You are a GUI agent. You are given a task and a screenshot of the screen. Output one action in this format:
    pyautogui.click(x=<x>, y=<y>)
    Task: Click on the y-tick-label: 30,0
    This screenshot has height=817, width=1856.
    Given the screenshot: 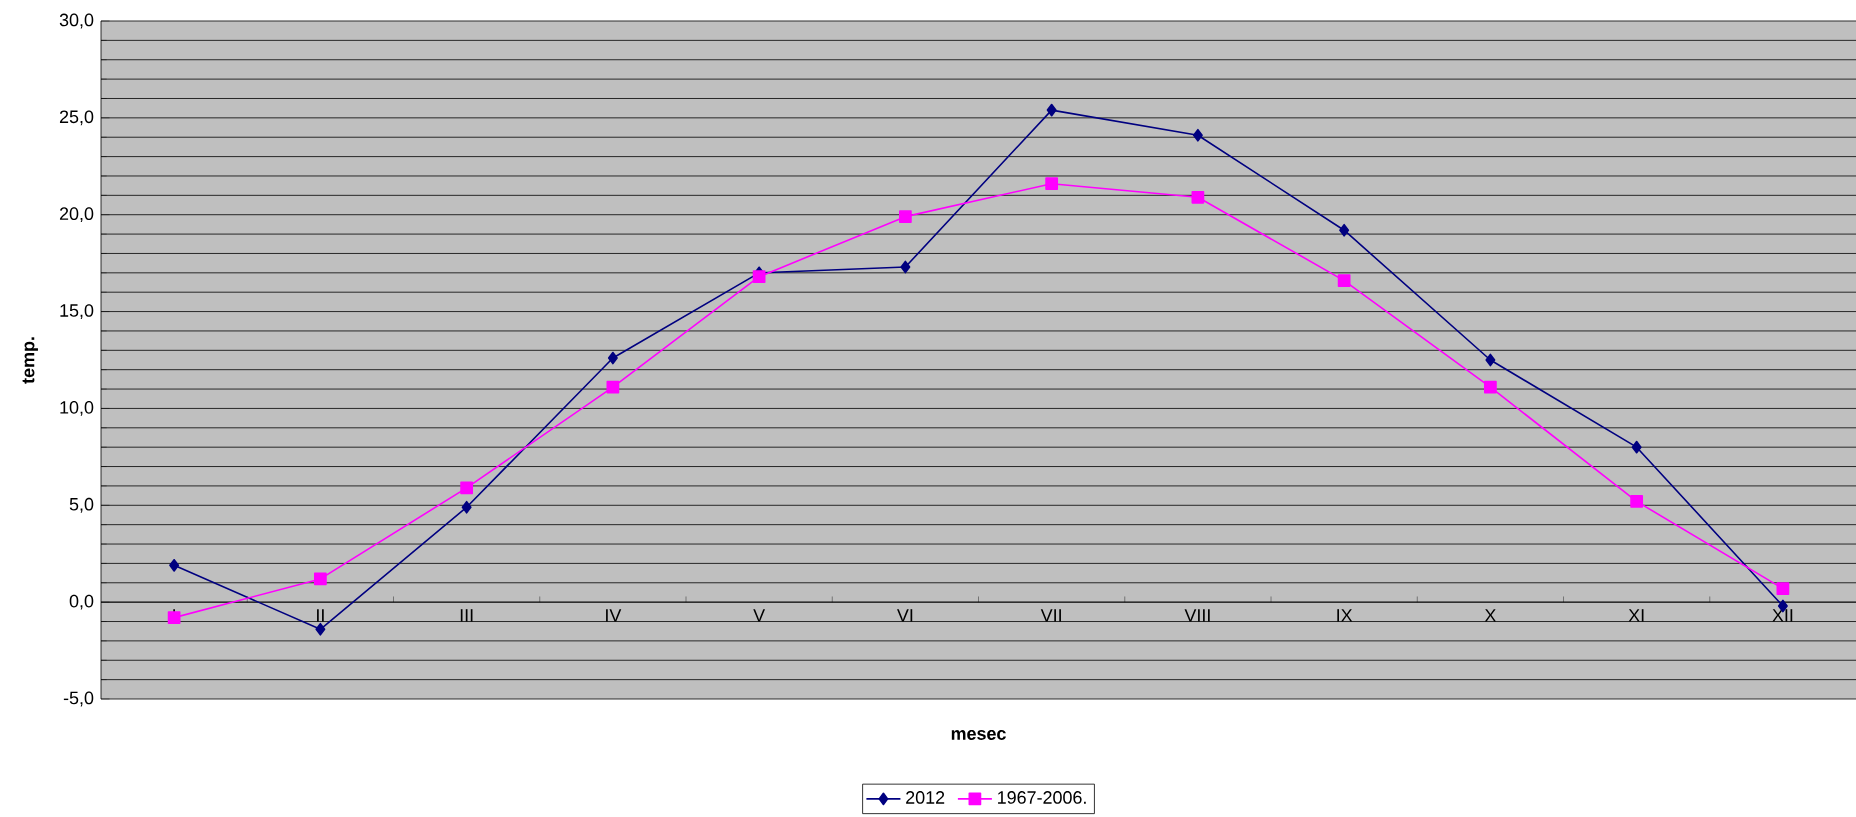 What is the action you would take?
    pyautogui.click(x=76, y=21)
    